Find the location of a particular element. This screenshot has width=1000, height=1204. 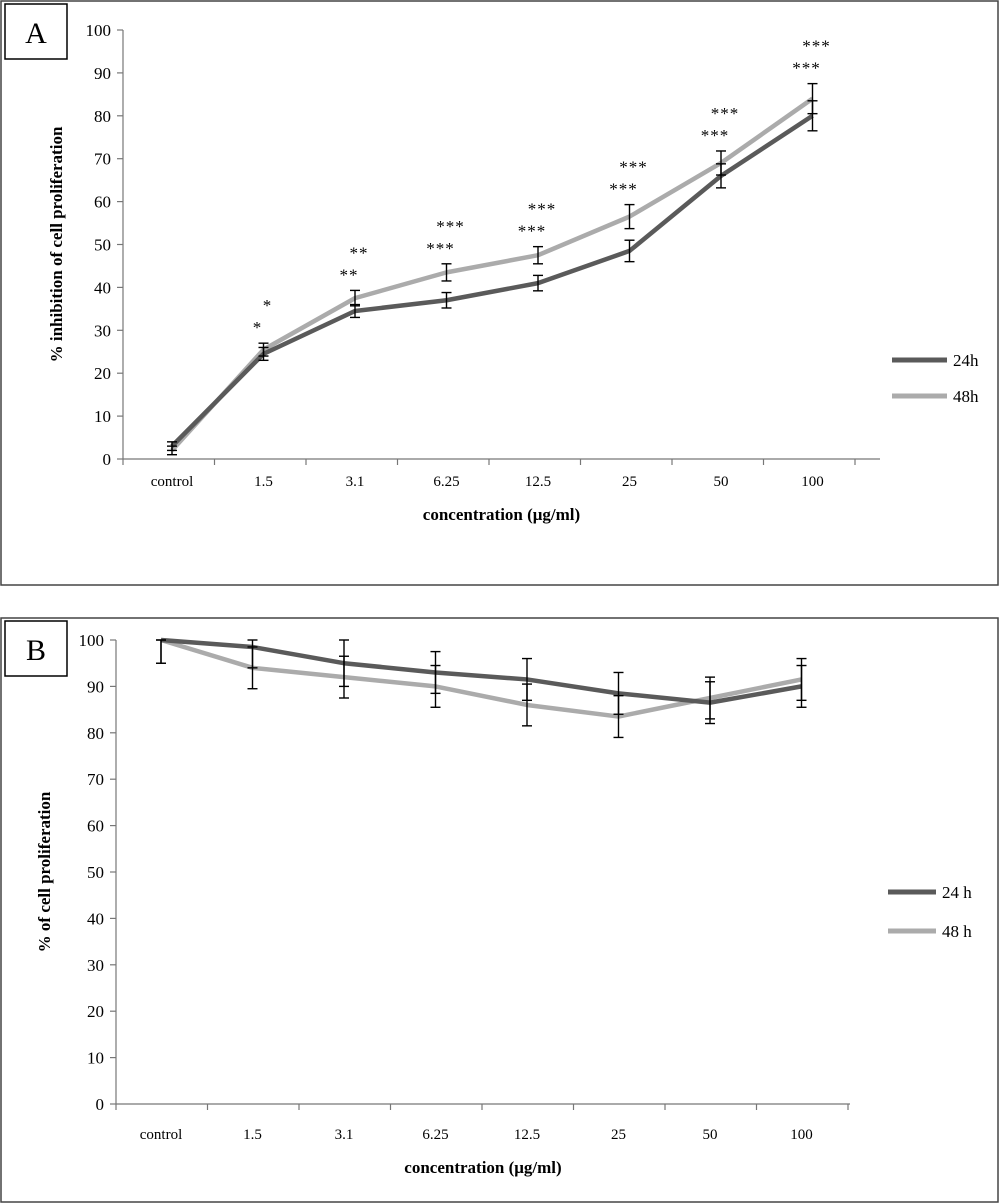

panel-b-label: B is located at coordinates (36, 650).